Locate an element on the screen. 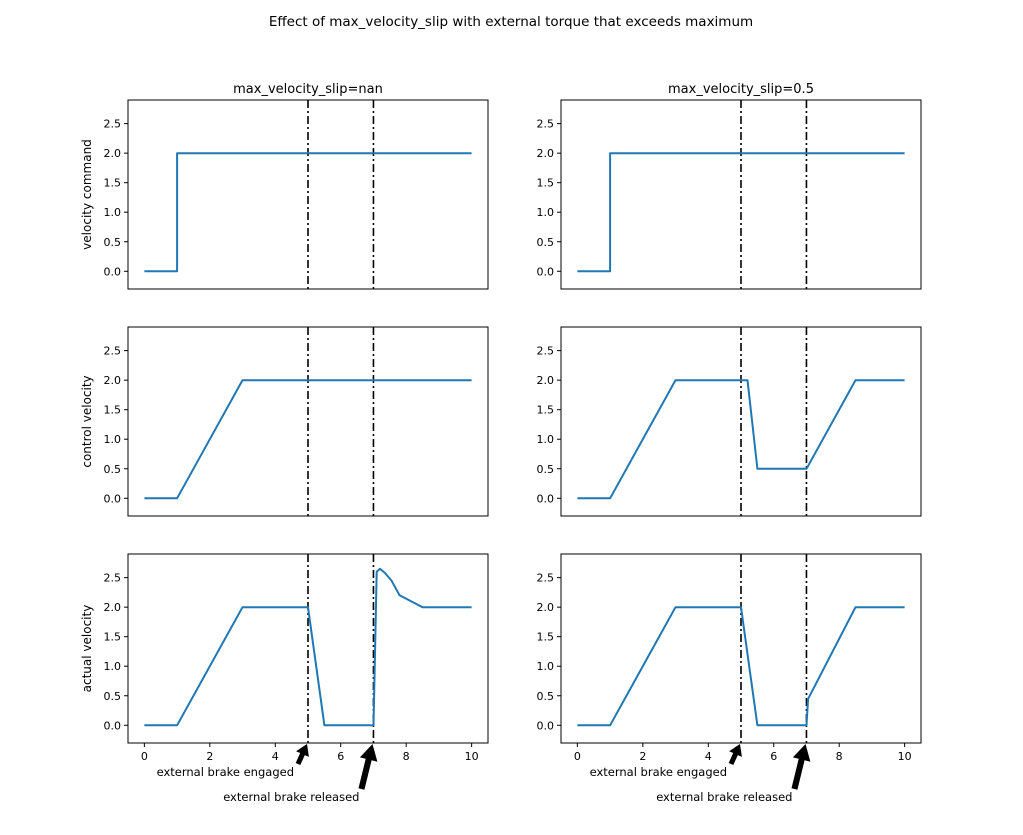 This screenshot has width=1023, height=835. subplot-4: 0.0 0.5 1.0 1.5 2.0 2.5 is located at coordinates (729, 421).